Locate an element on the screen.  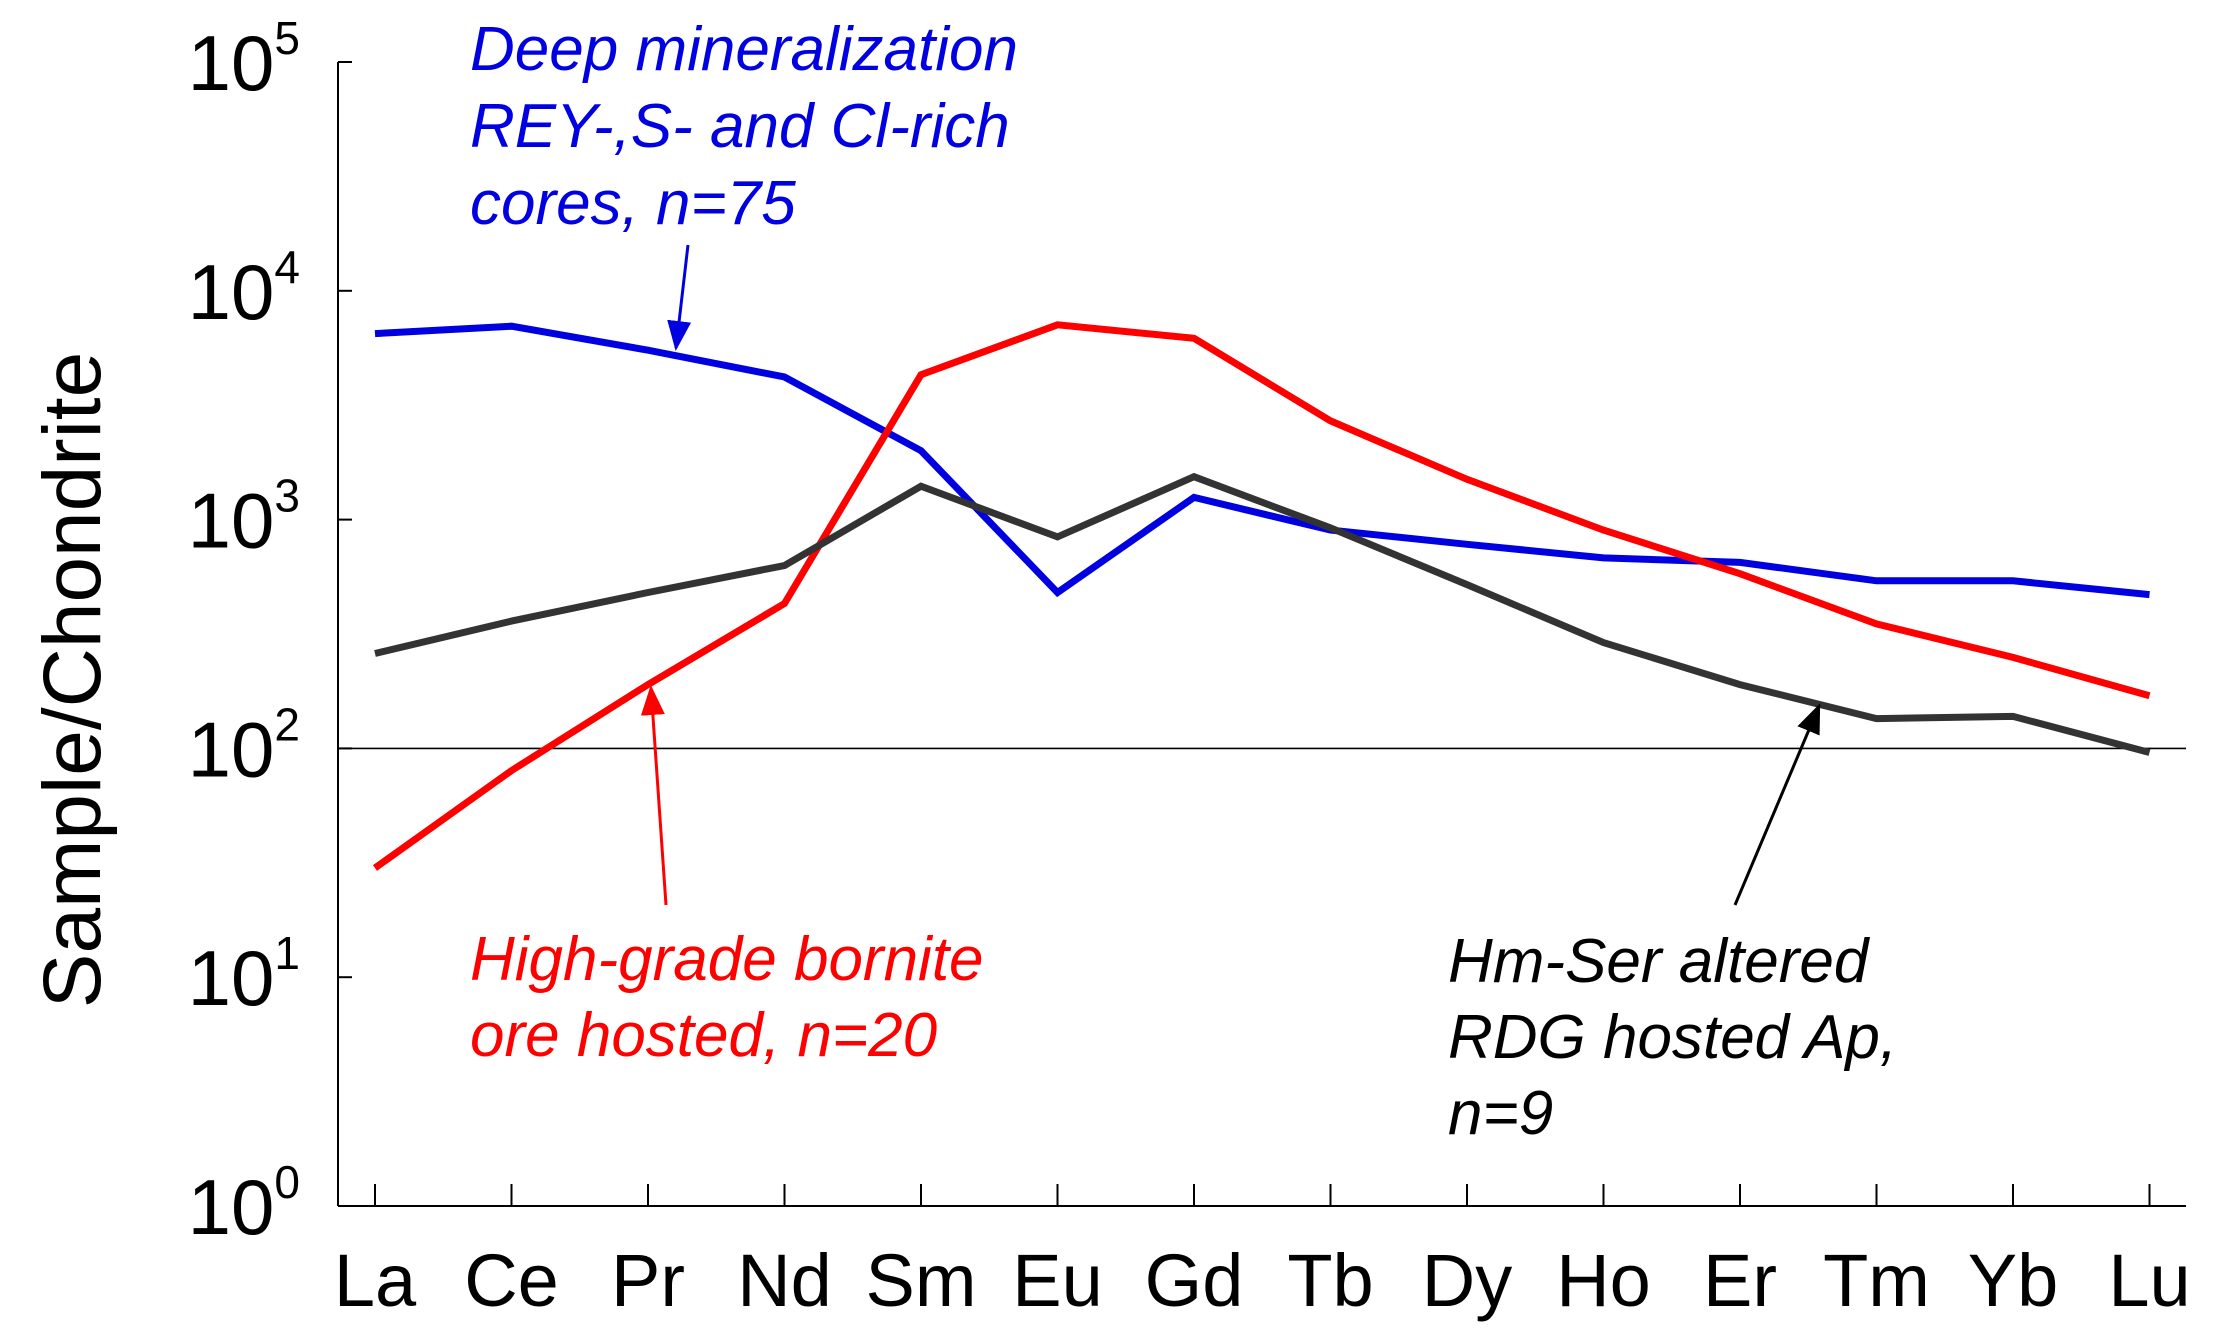
y-tick-label: 10³ is located at coordinates (244, 517).